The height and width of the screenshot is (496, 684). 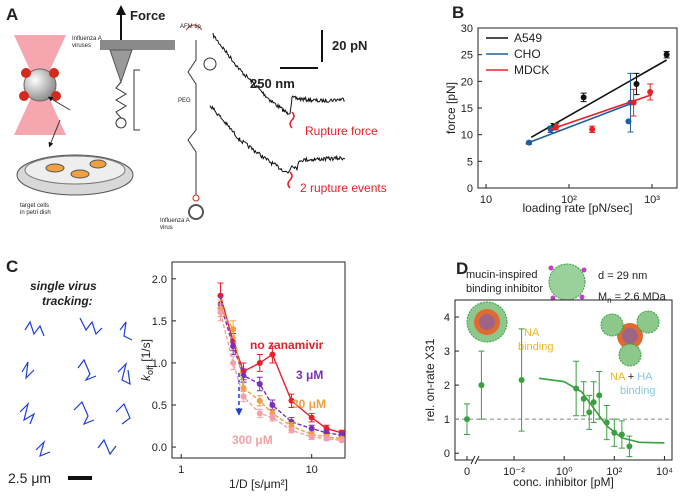 I want to click on y-tick-label: 2.0, so click(x=159, y=280).